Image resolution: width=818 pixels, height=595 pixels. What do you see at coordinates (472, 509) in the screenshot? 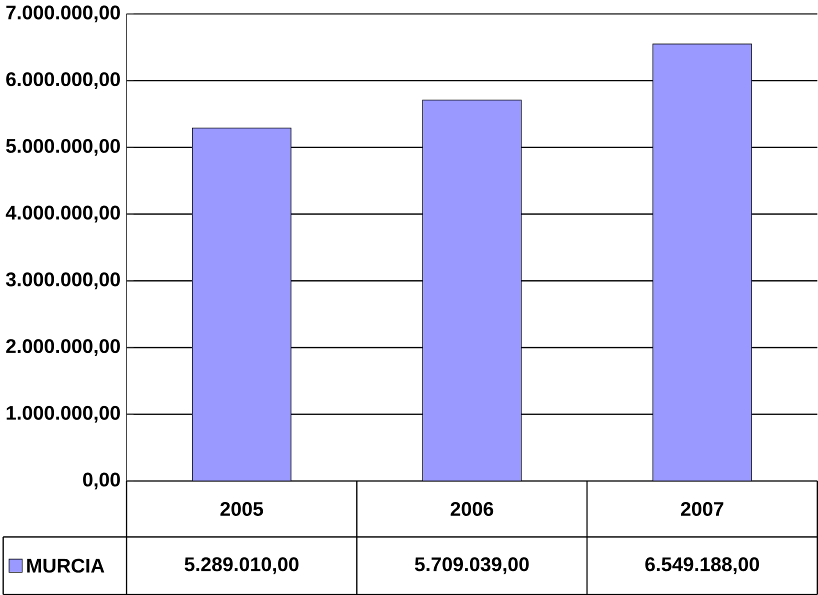
I see `x-tick-label: 2006` at bounding box center [472, 509].